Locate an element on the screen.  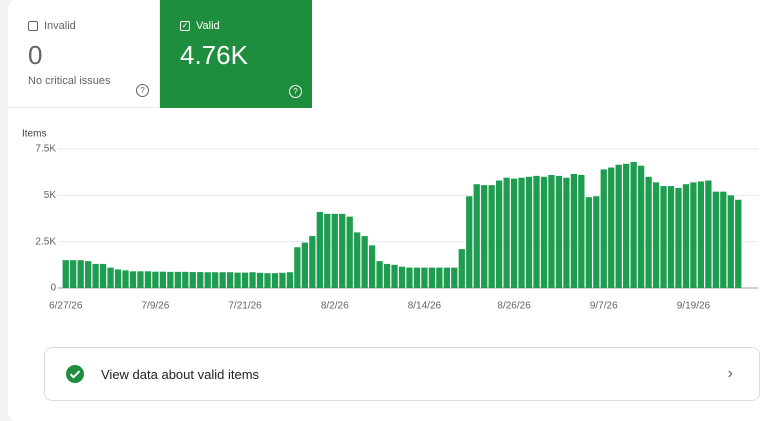
check-icon is located at coordinates (75, 374).